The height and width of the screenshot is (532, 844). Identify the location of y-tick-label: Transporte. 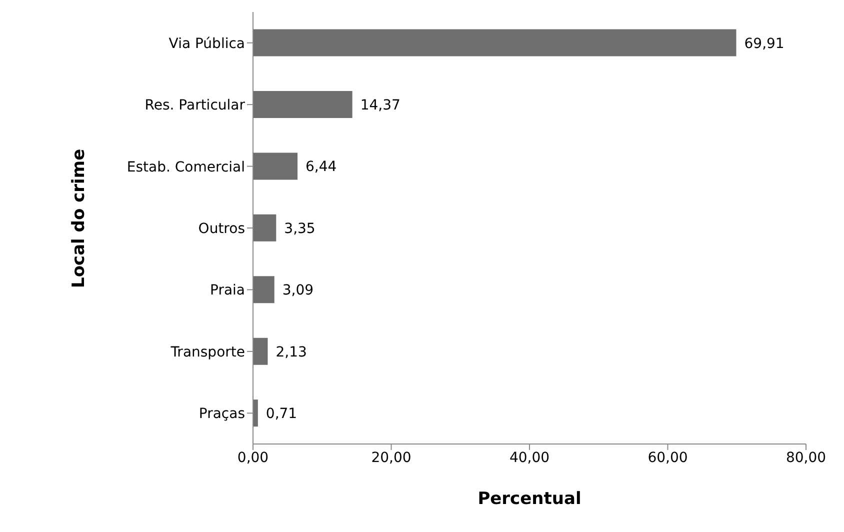
(207, 352).